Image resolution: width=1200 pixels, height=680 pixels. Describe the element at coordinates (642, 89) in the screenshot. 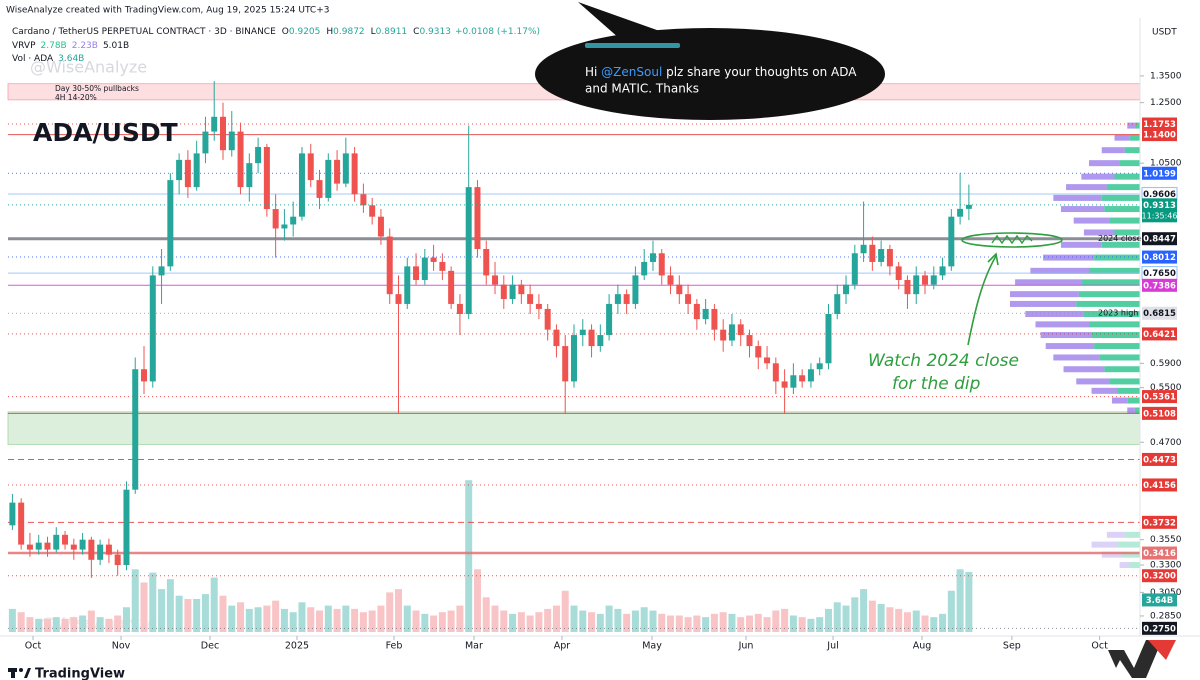

I see `bubble-text: and MATIC. Thanks` at that location.